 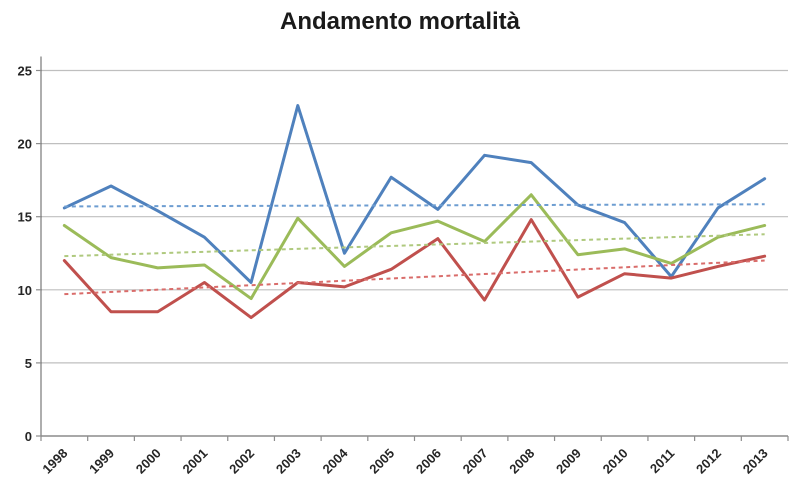 I want to click on y-axis-label: 10, so click(x=25, y=290).